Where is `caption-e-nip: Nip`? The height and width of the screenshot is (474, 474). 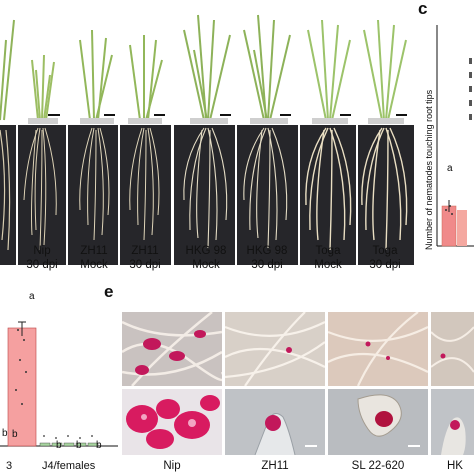
caption-e-nip: Nip is located at coordinates (172, 466).